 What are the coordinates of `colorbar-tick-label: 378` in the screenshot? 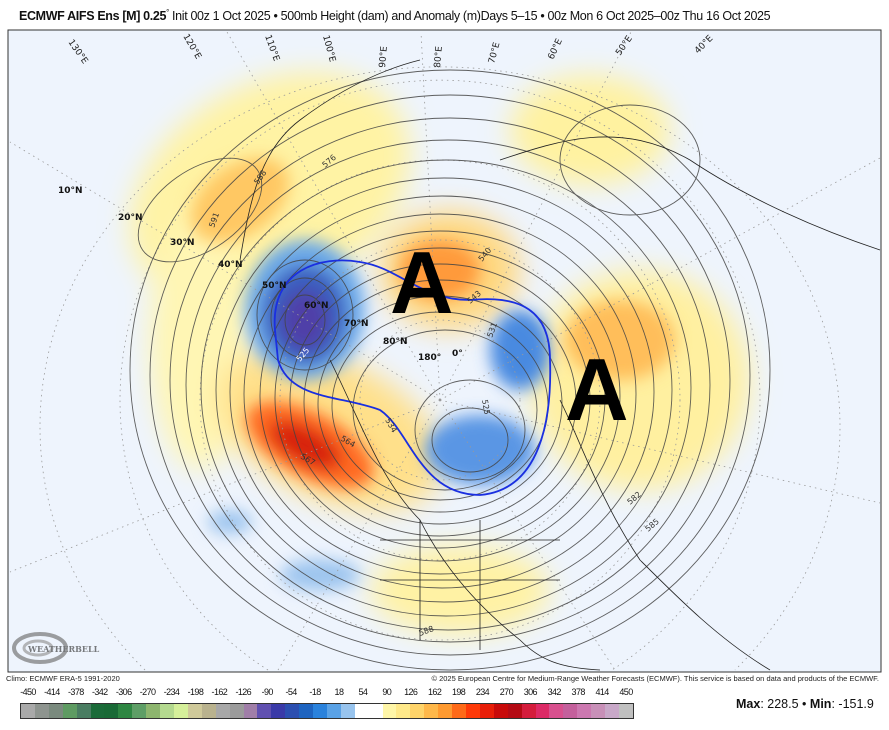 It's located at (578, 692).